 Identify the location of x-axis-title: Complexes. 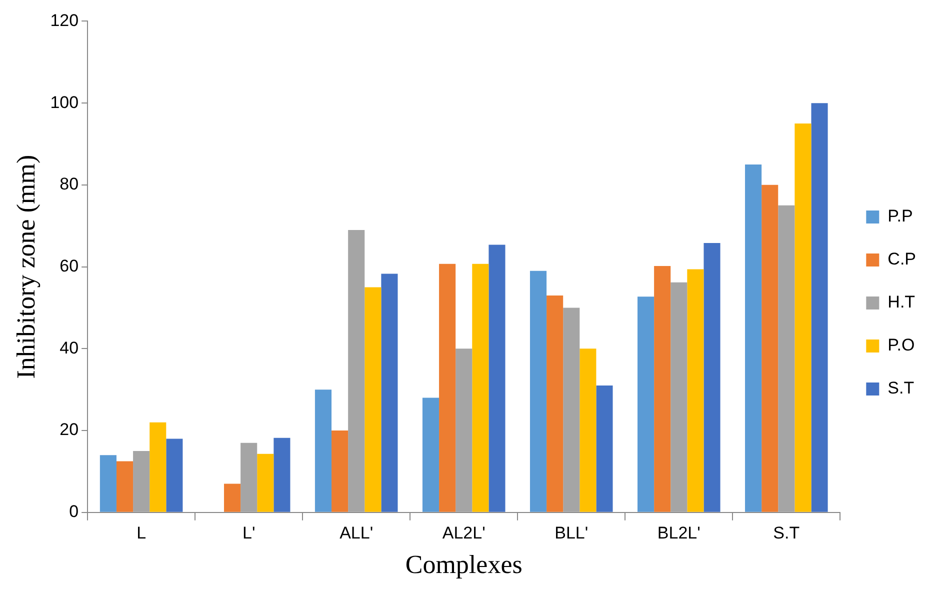
(463, 565).